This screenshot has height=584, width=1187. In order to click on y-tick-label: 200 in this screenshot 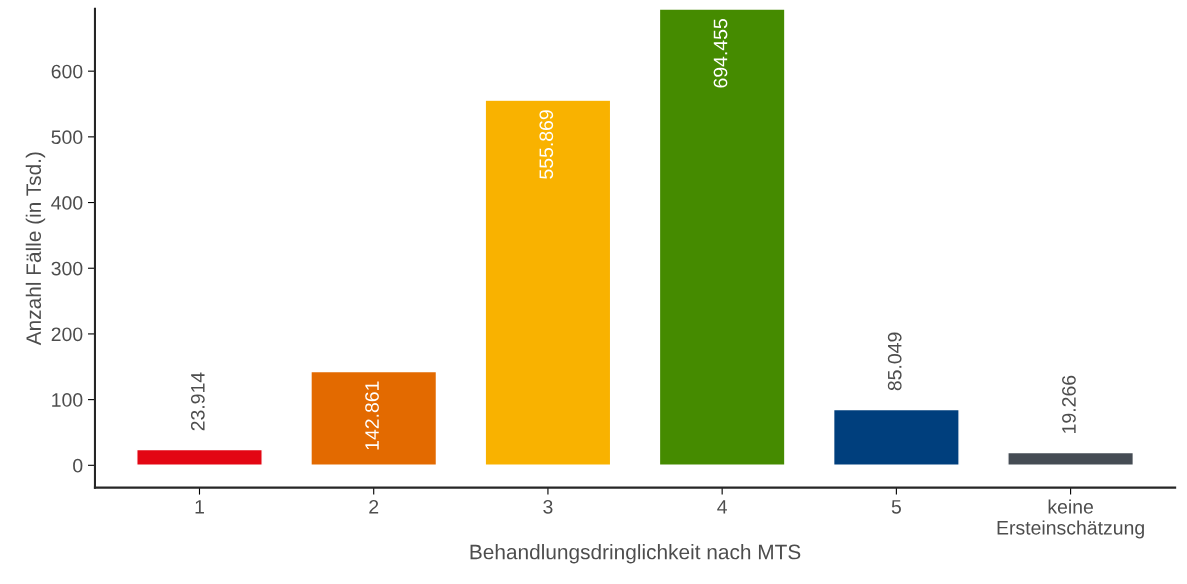, I will do `click(67, 334)`.